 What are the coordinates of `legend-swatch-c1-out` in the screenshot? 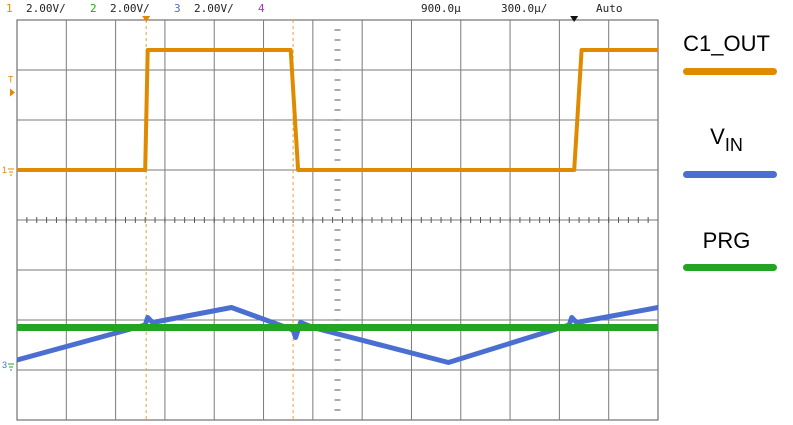 It's located at (730, 71).